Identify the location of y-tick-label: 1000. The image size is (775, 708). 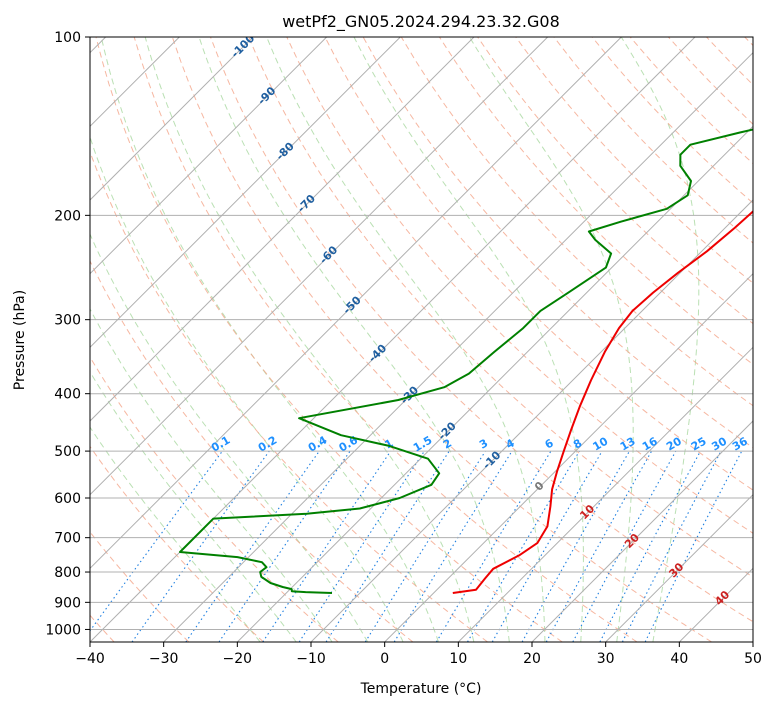
(63, 630).